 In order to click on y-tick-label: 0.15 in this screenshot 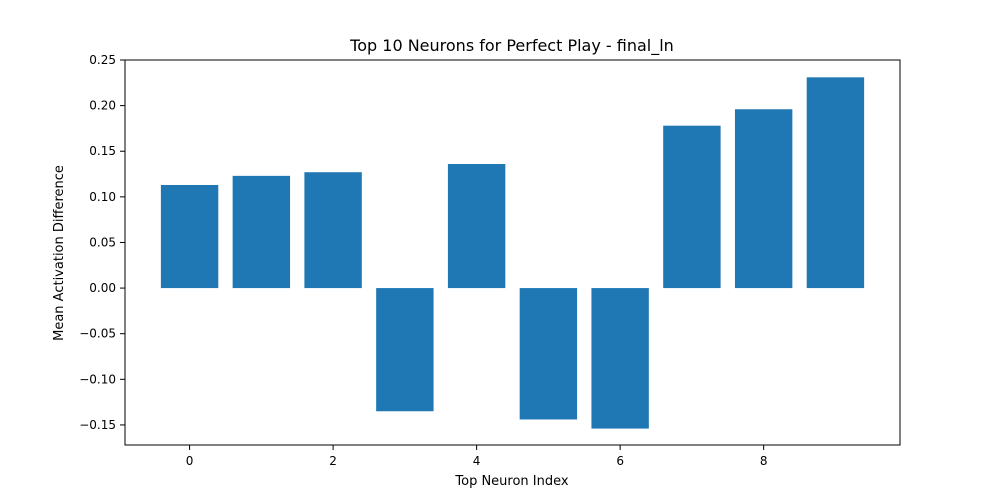, I will do `click(102, 151)`.